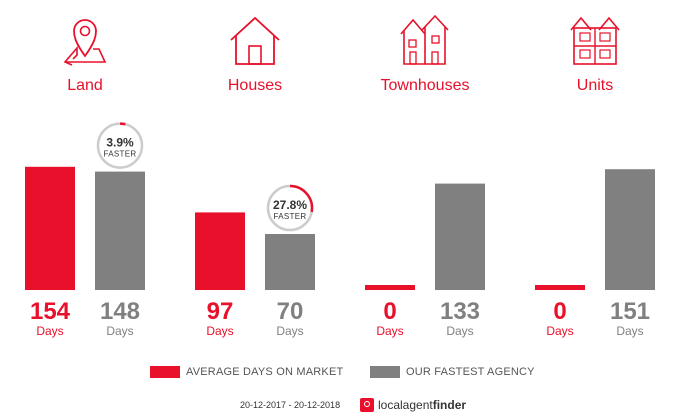  Describe the element at coordinates (85, 85) in the screenshot. I see `category-label-land: Land` at that location.